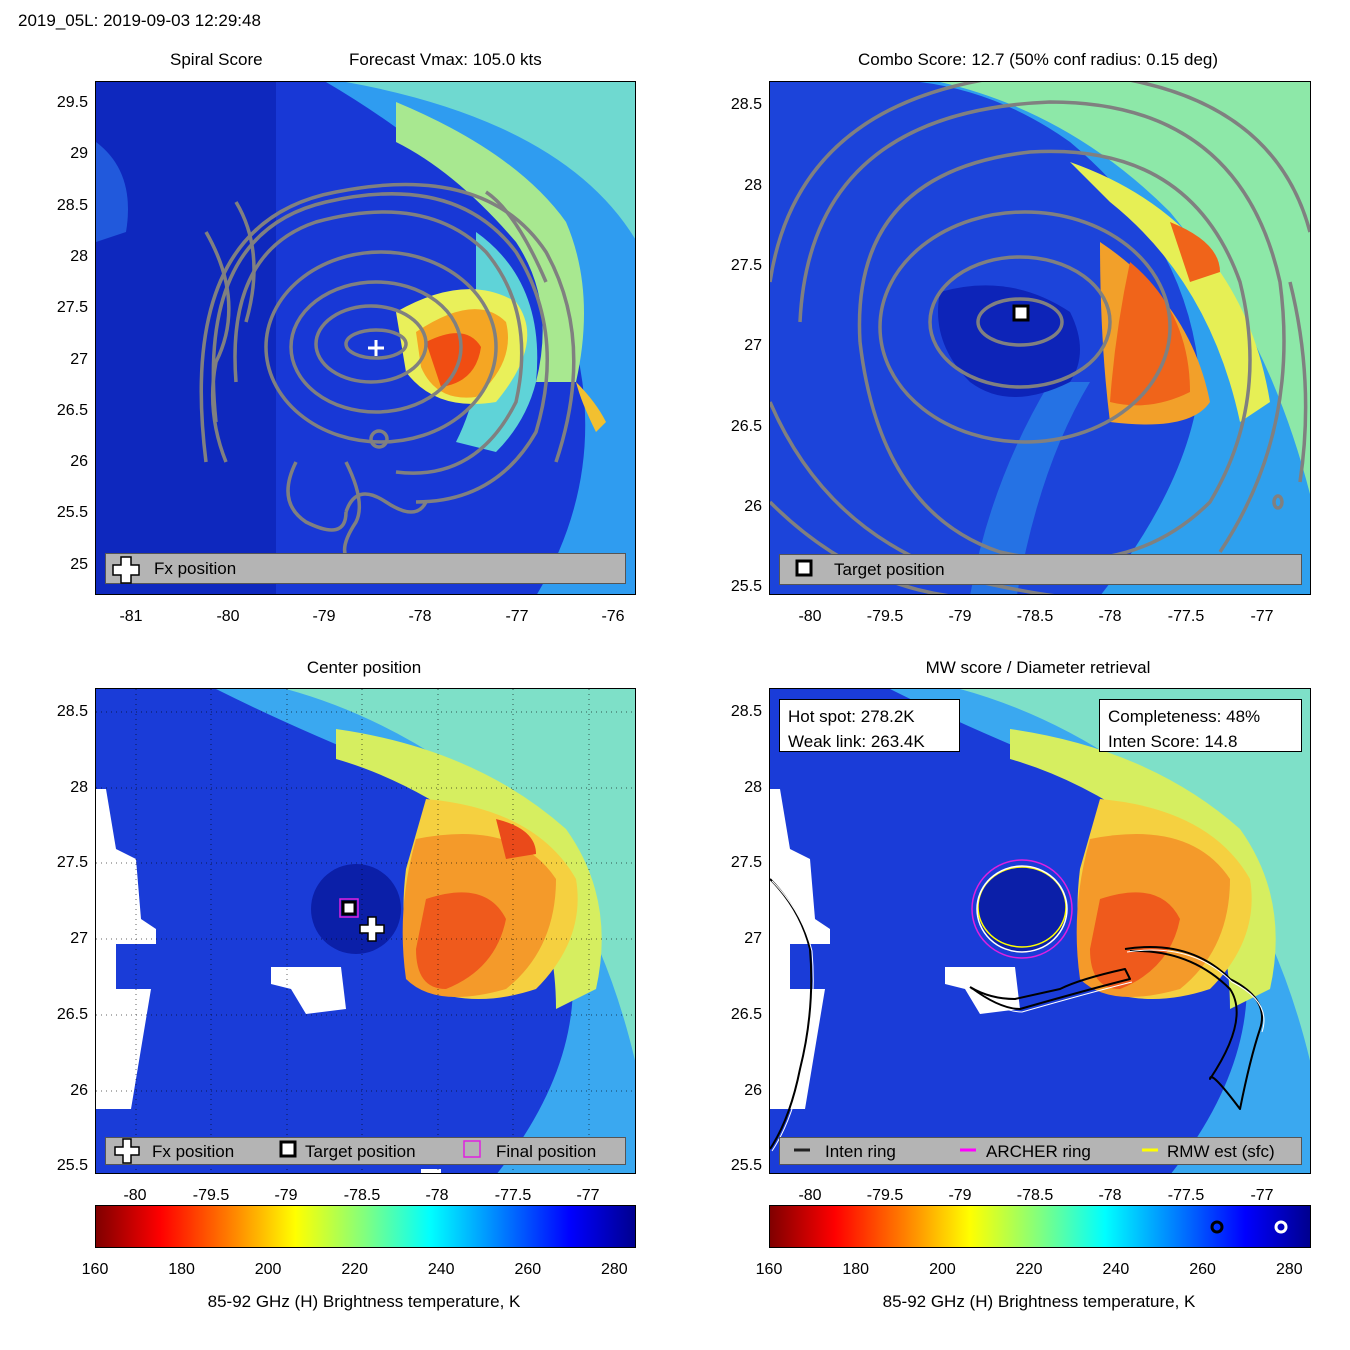 The height and width of the screenshot is (1350, 1350). Describe the element at coordinates (193, 1151) in the screenshot. I see `panel3-legend-fx: Fx position` at that location.